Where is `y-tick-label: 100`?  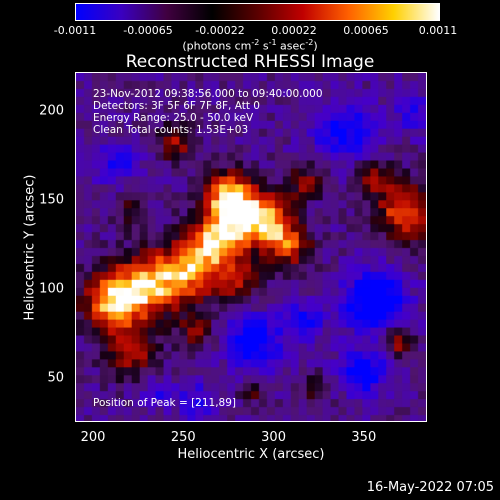
y-tick-label: 100 is located at coordinates (51, 289).